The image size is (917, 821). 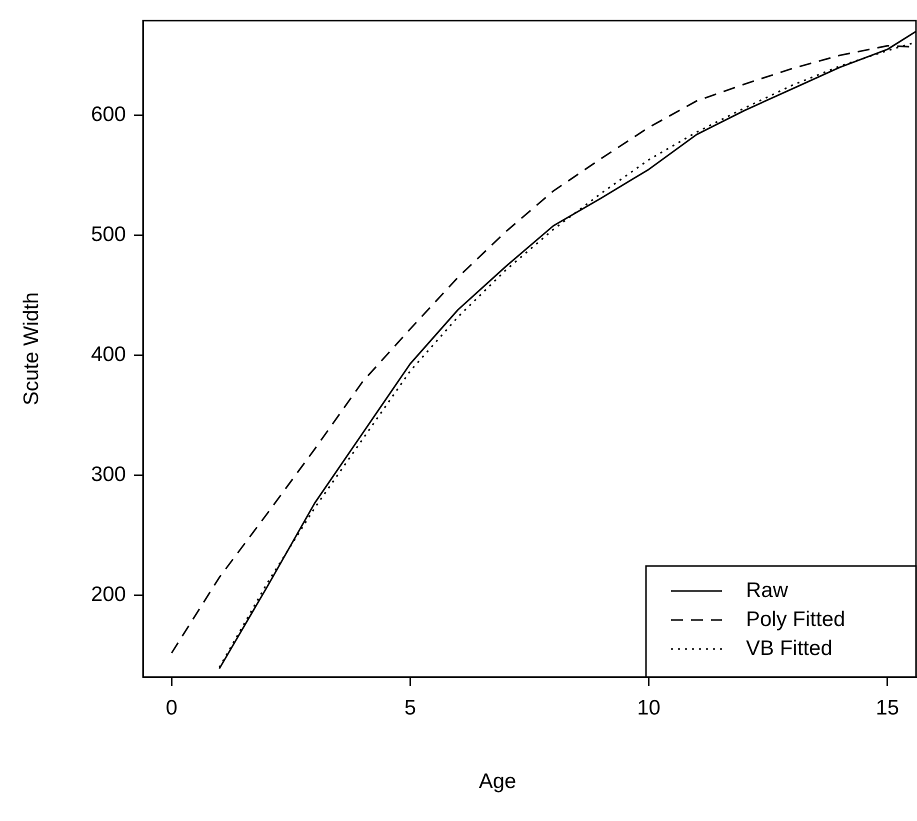 What do you see at coordinates (108, 594) in the screenshot?
I see `y-tick-label: 200` at bounding box center [108, 594].